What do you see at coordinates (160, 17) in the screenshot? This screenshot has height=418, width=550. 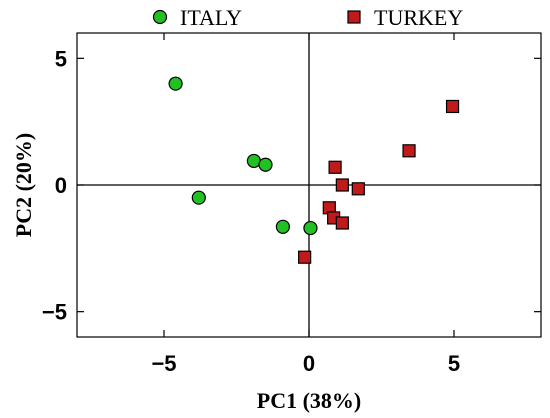 I see `legend-marker-italy` at bounding box center [160, 17].